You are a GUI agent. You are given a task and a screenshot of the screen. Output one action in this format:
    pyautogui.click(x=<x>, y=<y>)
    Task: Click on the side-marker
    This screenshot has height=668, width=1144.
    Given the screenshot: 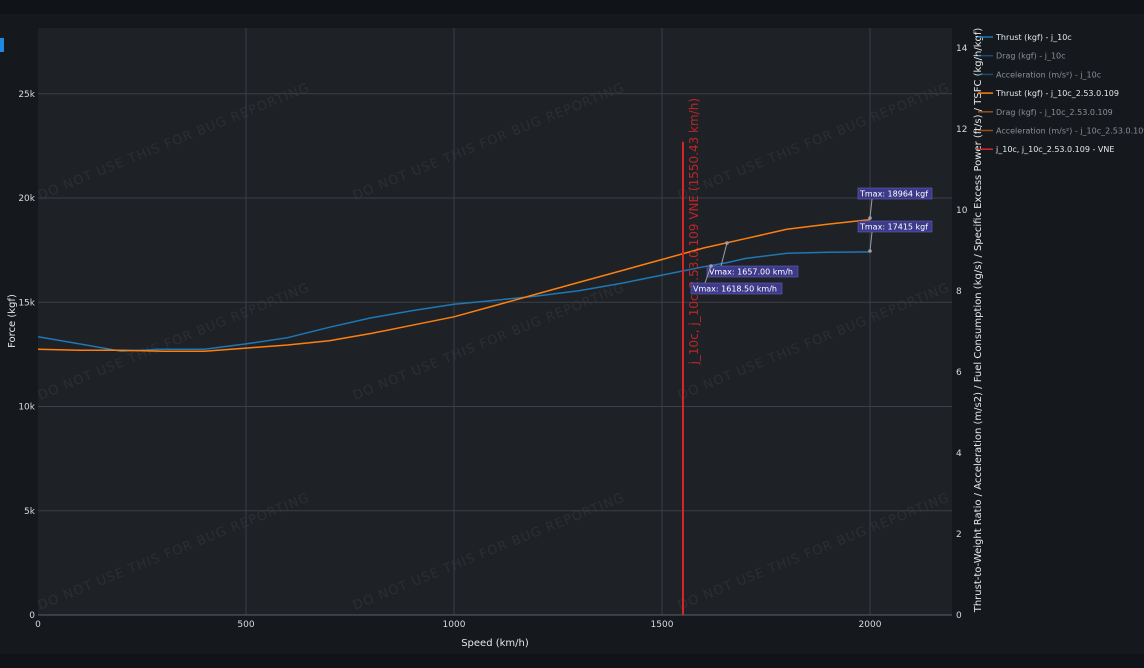 What is the action you would take?
    pyautogui.click(x=2, y=45)
    